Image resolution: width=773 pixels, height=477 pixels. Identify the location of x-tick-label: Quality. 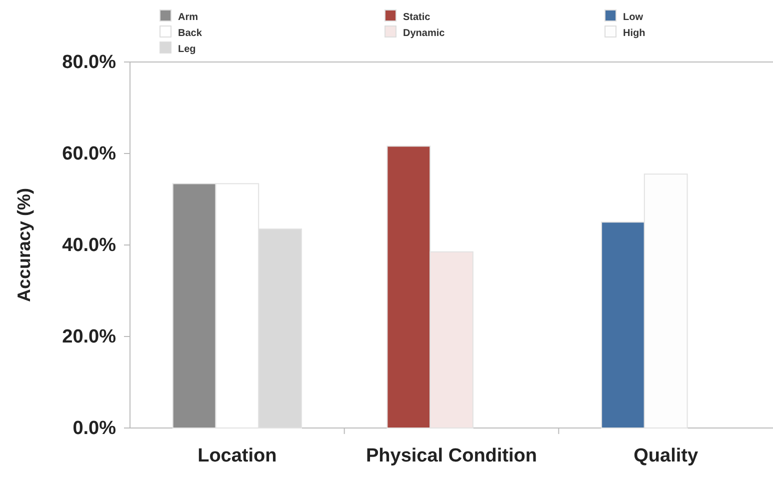
(666, 455).